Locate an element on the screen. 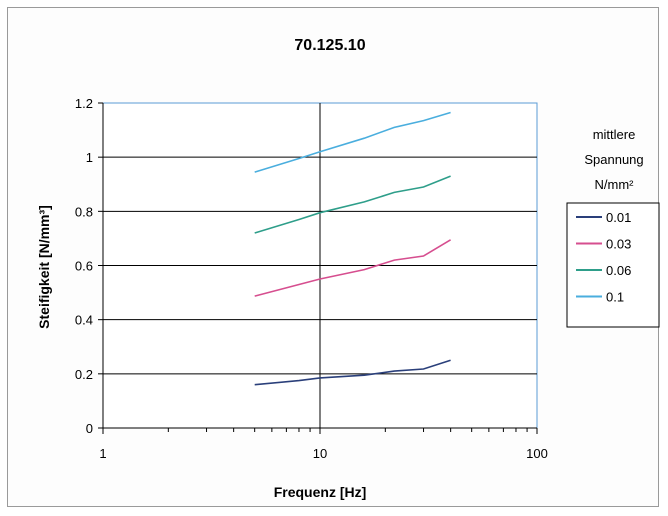  series-line-0.06 is located at coordinates (352, 204).